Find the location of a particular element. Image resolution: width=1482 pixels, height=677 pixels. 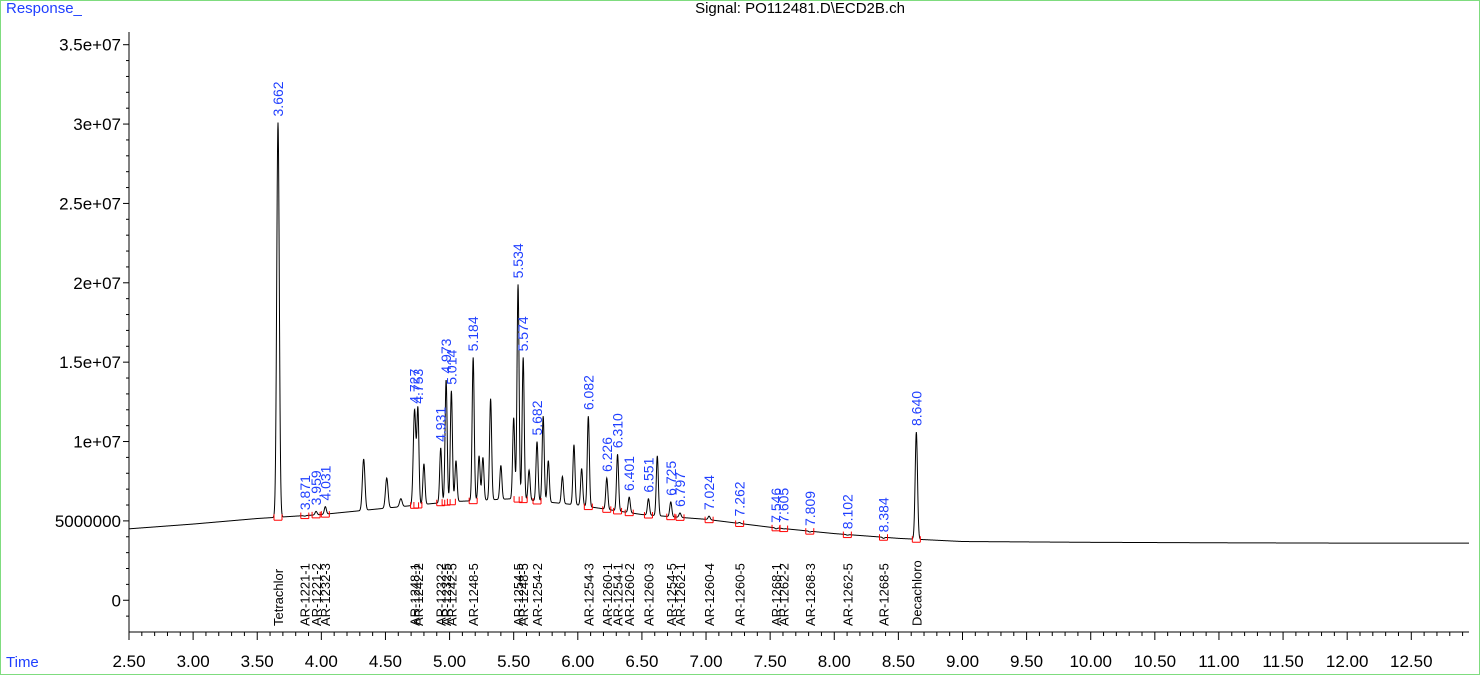

x-tick-label: 6.50 is located at coordinates (641, 661).